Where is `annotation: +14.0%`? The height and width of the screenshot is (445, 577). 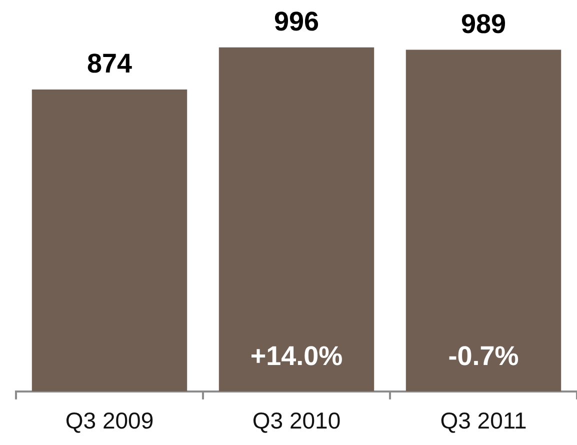
annotation: +14.0% is located at coordinates (296, 355).